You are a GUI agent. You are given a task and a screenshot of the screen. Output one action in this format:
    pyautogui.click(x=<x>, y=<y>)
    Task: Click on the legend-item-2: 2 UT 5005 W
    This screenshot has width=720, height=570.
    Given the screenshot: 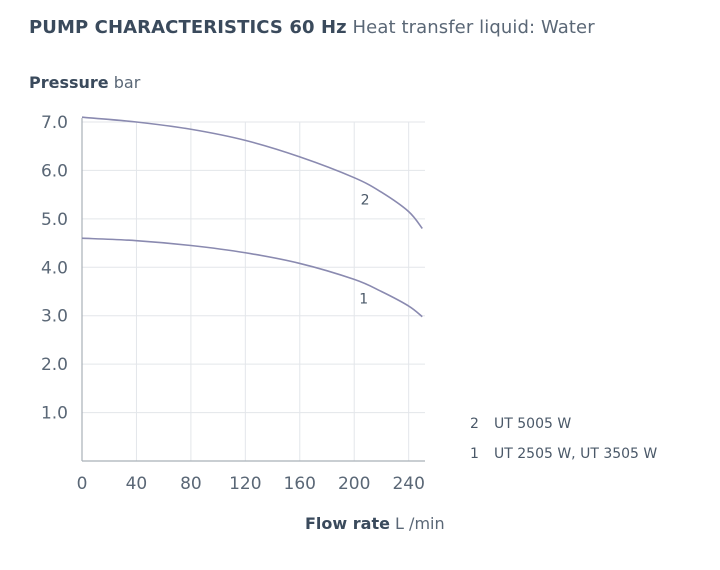 What is the action you would take?
    pyautogui.click(x=563, y=431)
    